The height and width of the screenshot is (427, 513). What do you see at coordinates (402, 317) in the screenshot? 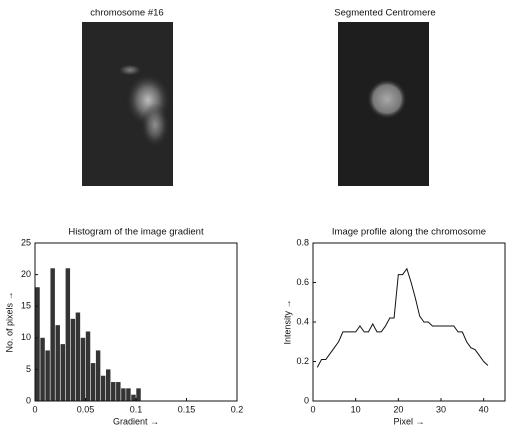
I see `line` at bounding box center [402, 317].